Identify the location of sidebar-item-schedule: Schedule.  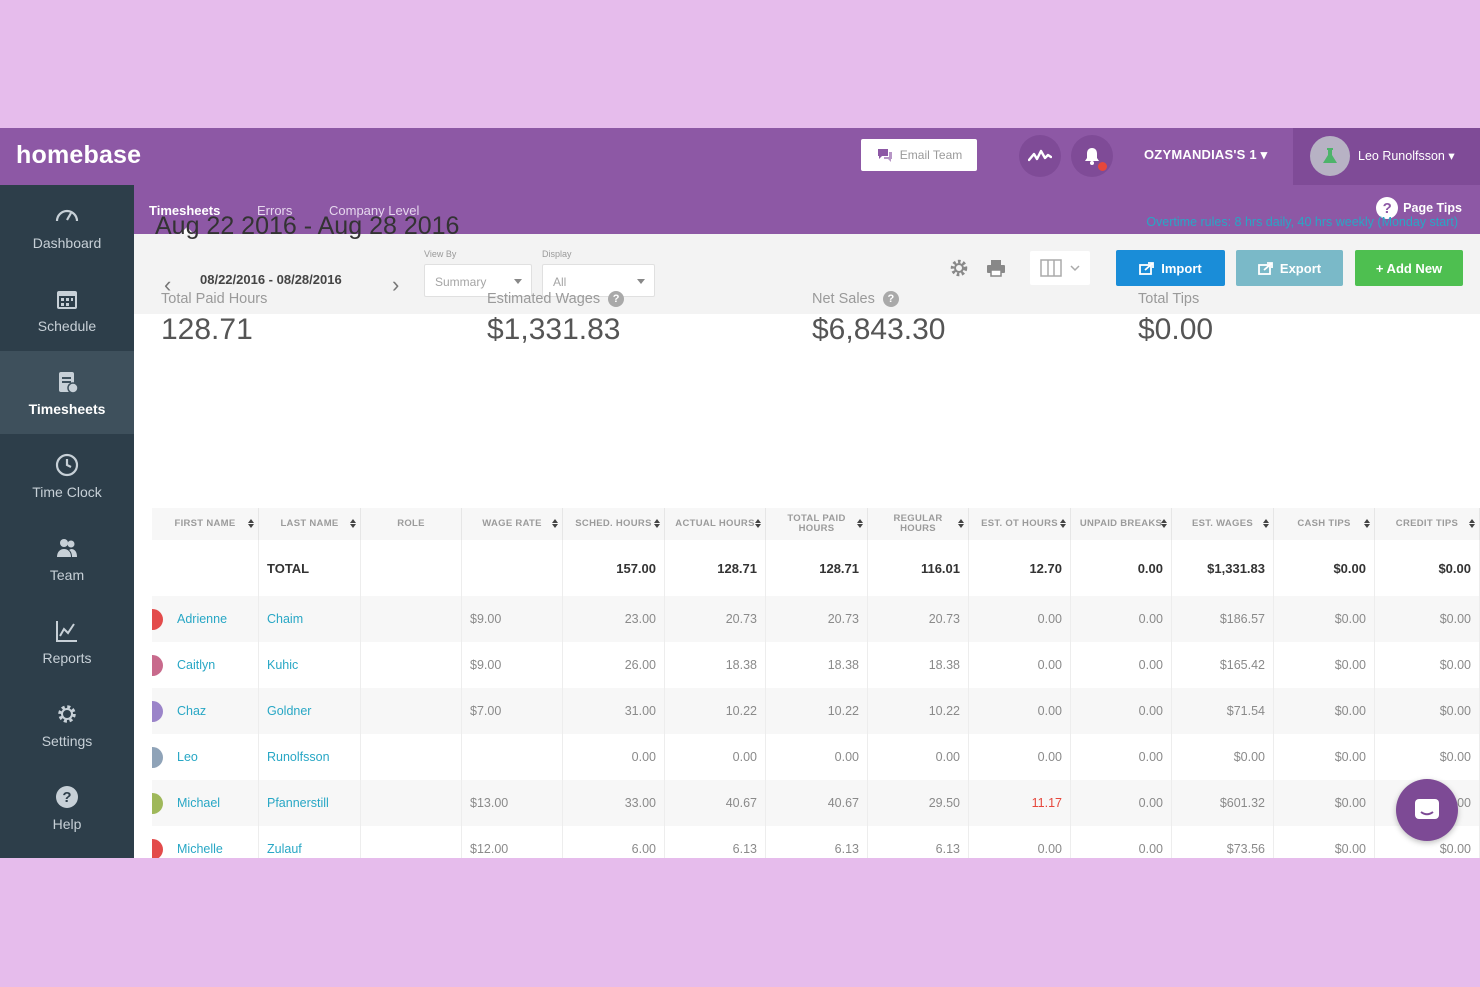
(67, 309).